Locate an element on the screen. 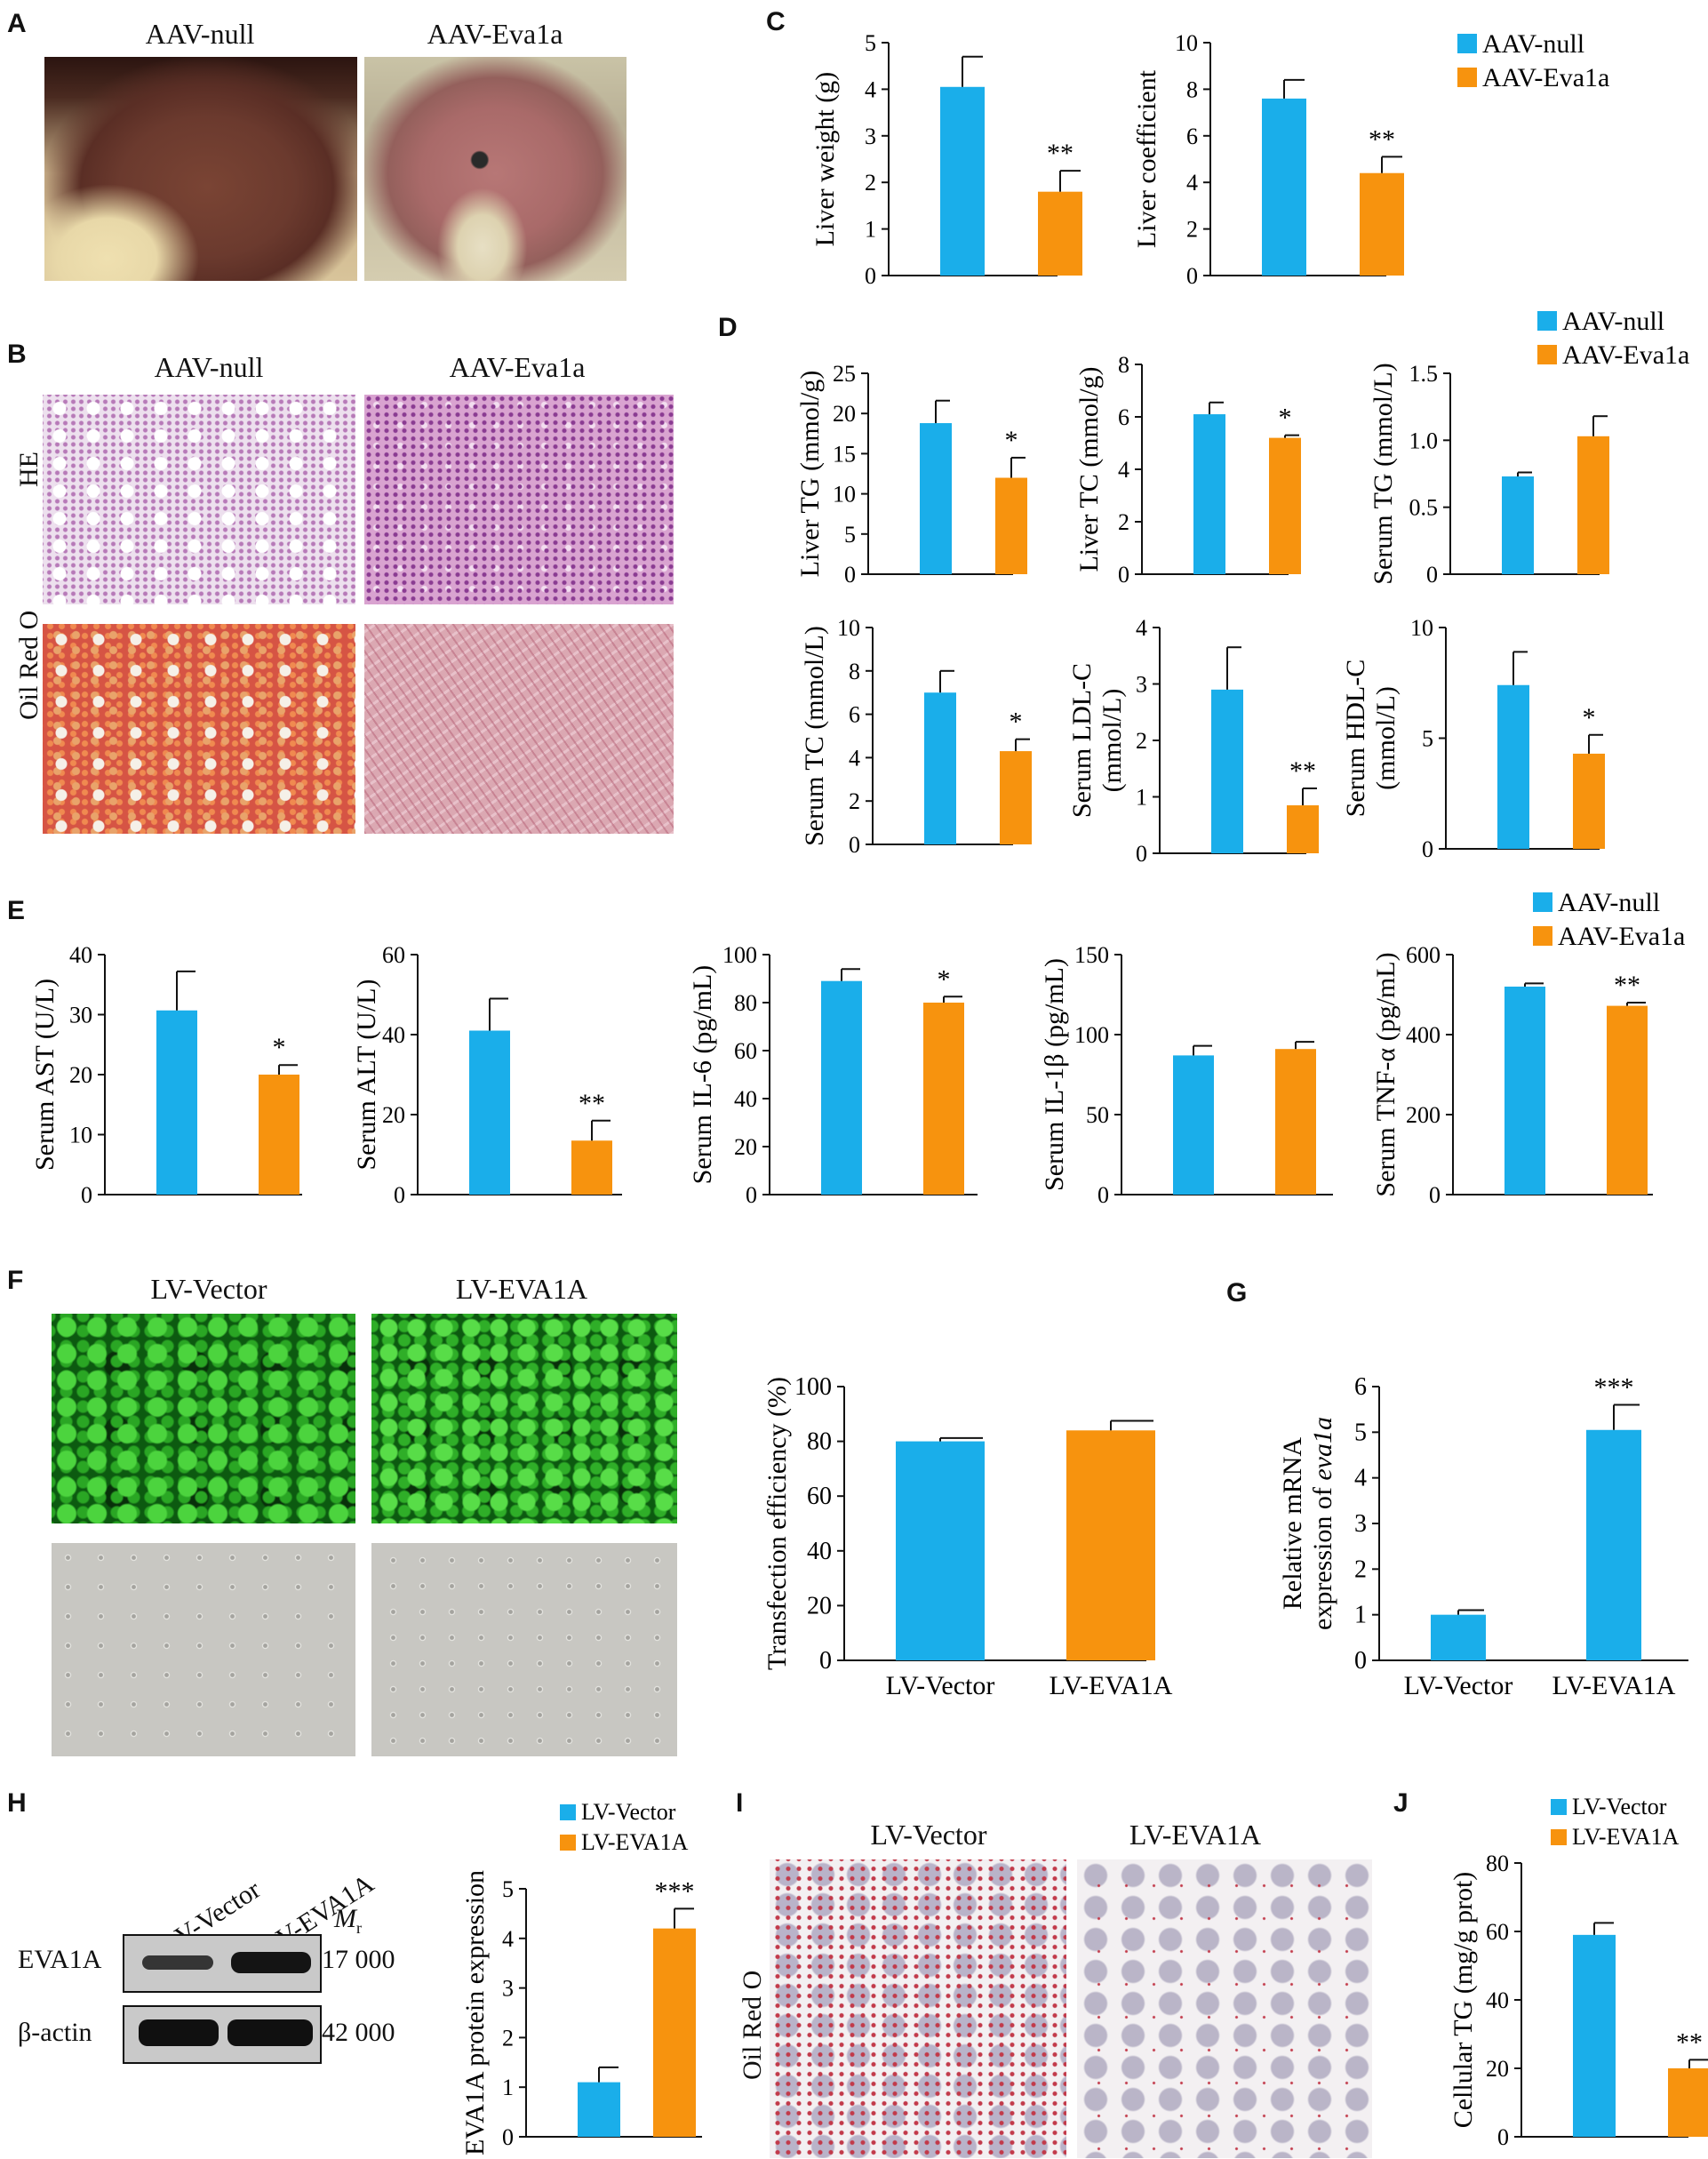 The image size is (1708, 2159). y-tick-label: 0.5 is located at coordinates (1424, 508).